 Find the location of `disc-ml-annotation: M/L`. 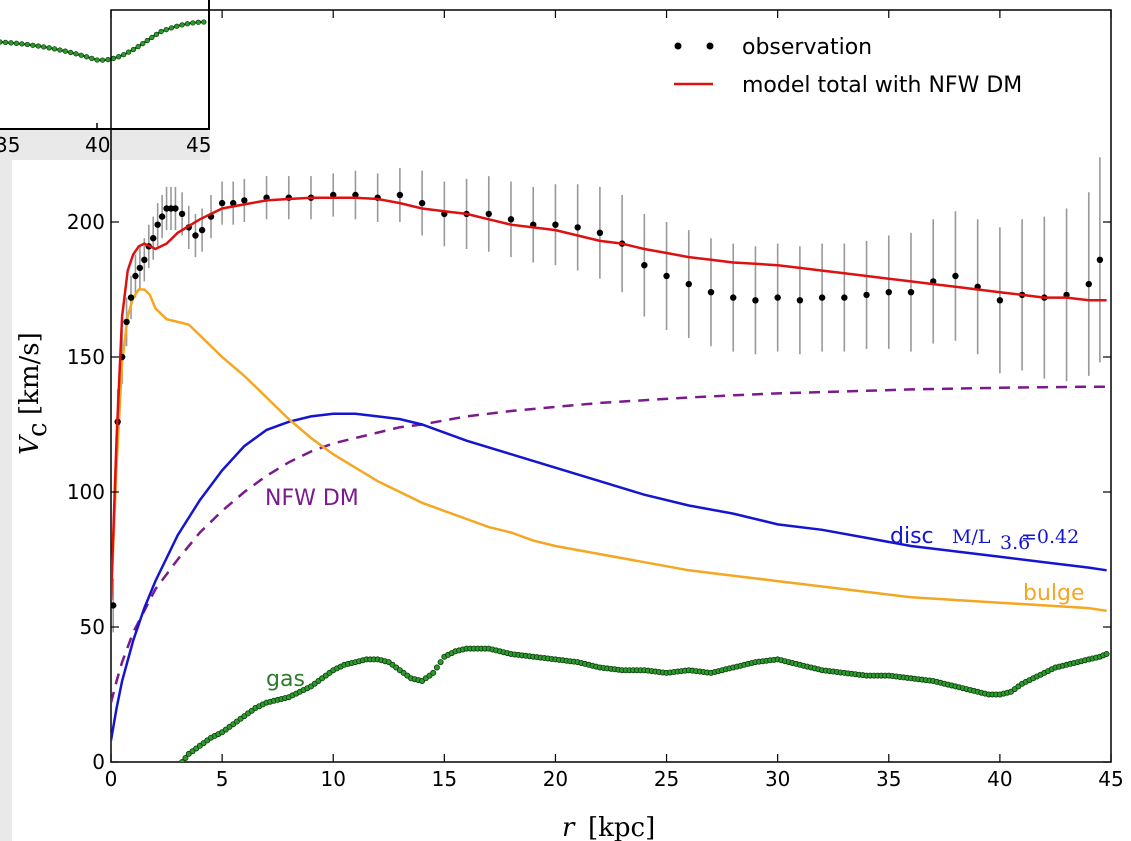

disc-ml-annotation: M/L is located at coordinates (971, 537).